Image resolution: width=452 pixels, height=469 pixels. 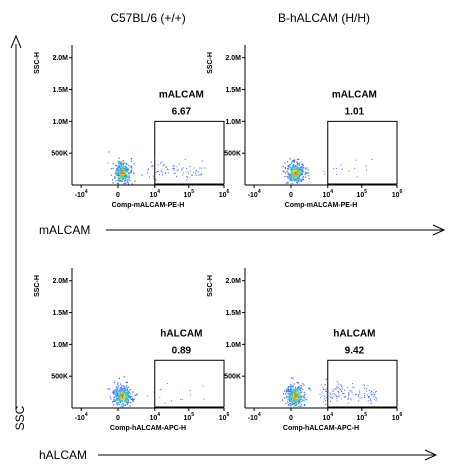 I want to click on x-tick-label: 10⁵, so click(x=362, y=194).